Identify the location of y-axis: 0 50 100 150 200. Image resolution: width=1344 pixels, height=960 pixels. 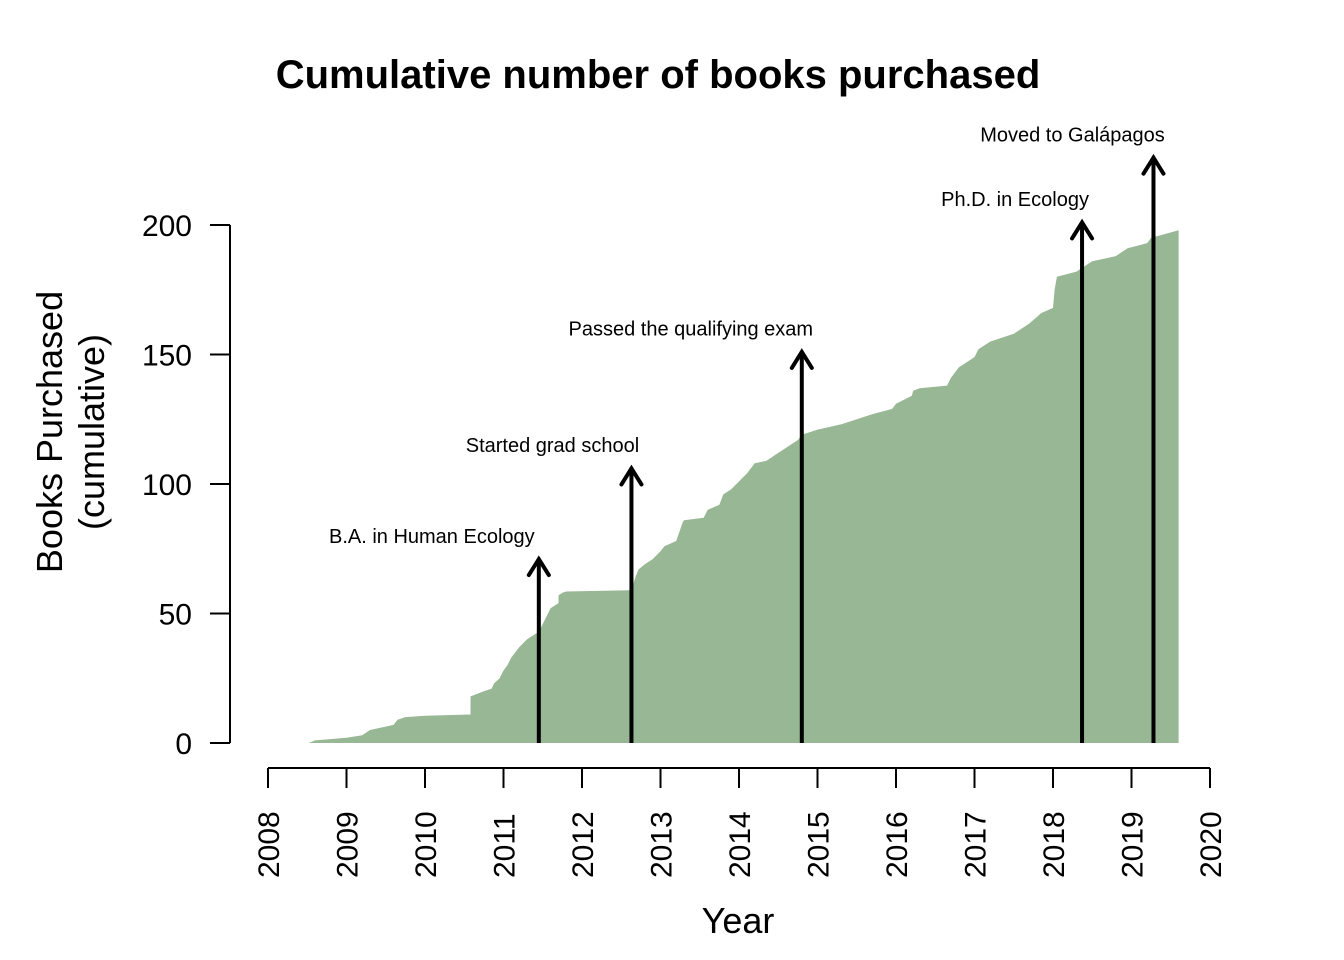
(186, 485).